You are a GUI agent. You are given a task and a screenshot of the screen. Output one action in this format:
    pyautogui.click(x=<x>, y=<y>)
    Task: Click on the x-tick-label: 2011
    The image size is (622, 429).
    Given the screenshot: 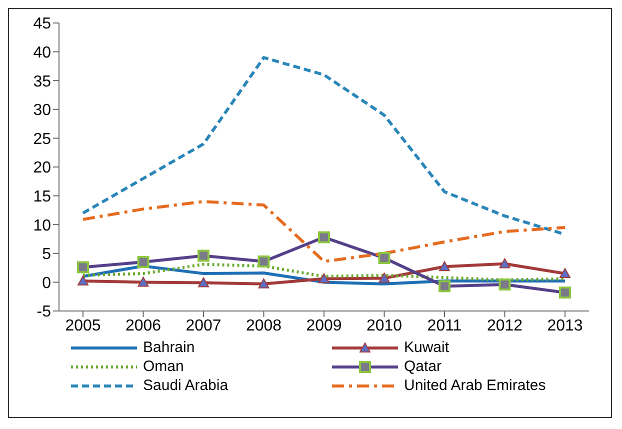 What is the action you would take?
    pyautogui.click(x=444, y=325)
    